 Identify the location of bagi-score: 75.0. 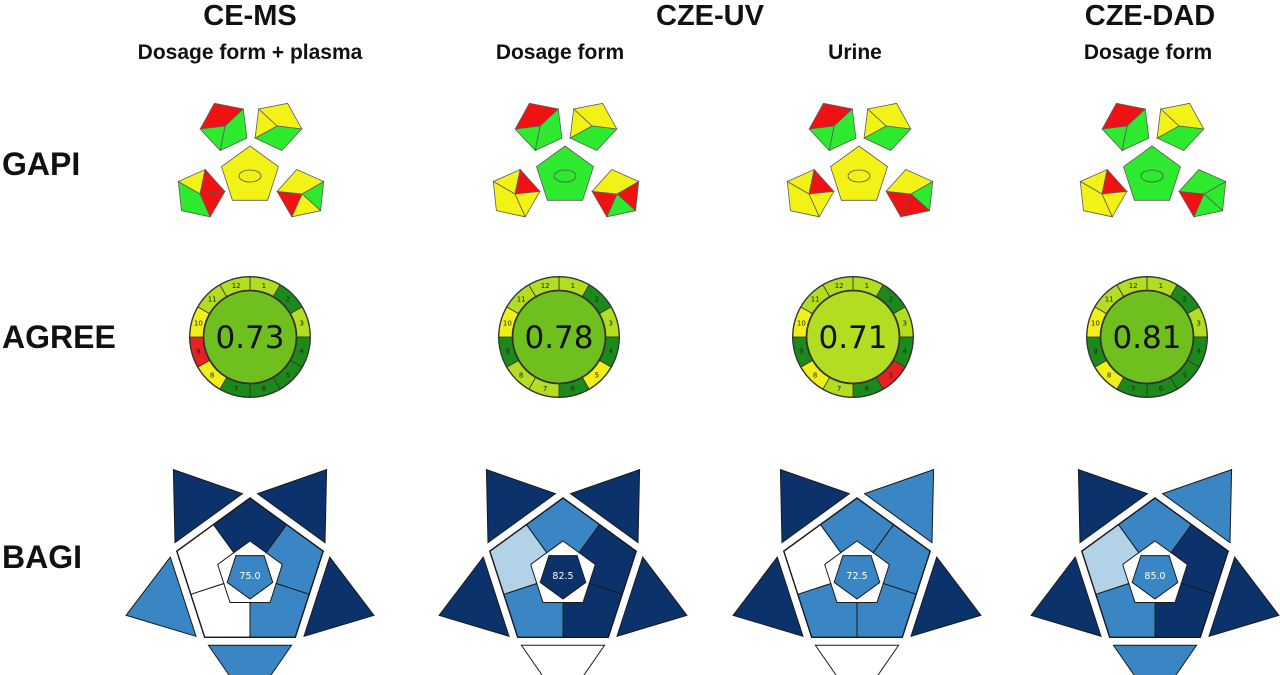
(249, 576).